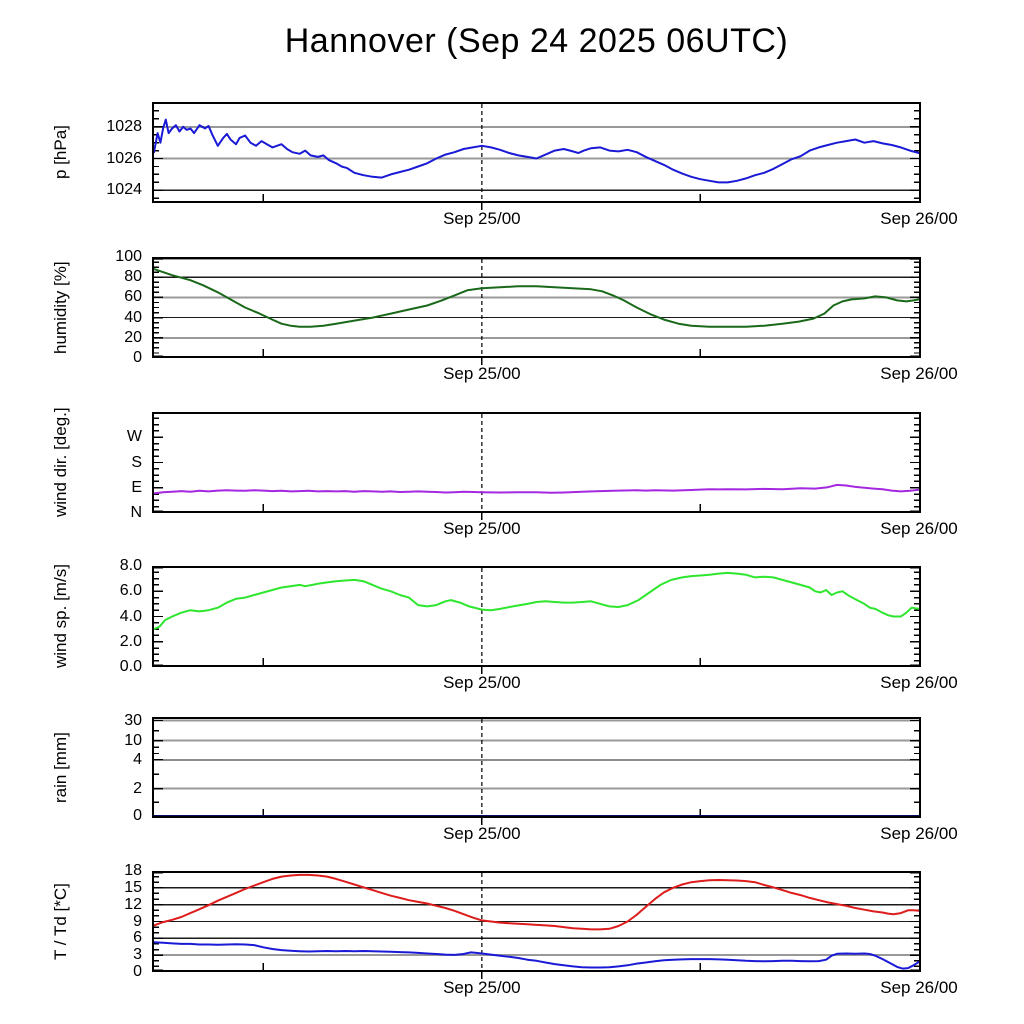 This screenshot has height=1024, width=1024. I want to click on ytick-label-humidity-40: 40, so click(133, 317).